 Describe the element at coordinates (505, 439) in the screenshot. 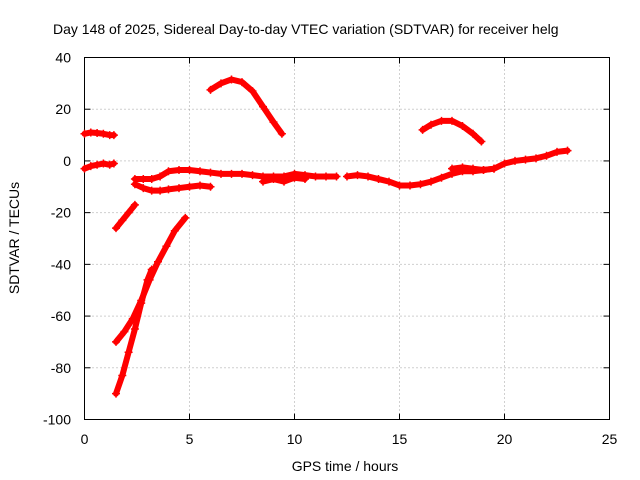

I see `x-tick-label: 20` at that location.